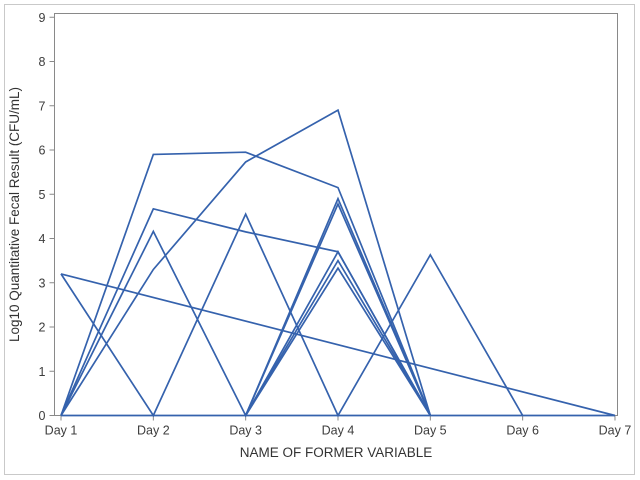 Image resolution: width=640 pixels, height=480 pixels. What do you see at coordinates (42, 18) in the screenshot?
I see `y-tick-label: 9` at bounding box center [42, 18].